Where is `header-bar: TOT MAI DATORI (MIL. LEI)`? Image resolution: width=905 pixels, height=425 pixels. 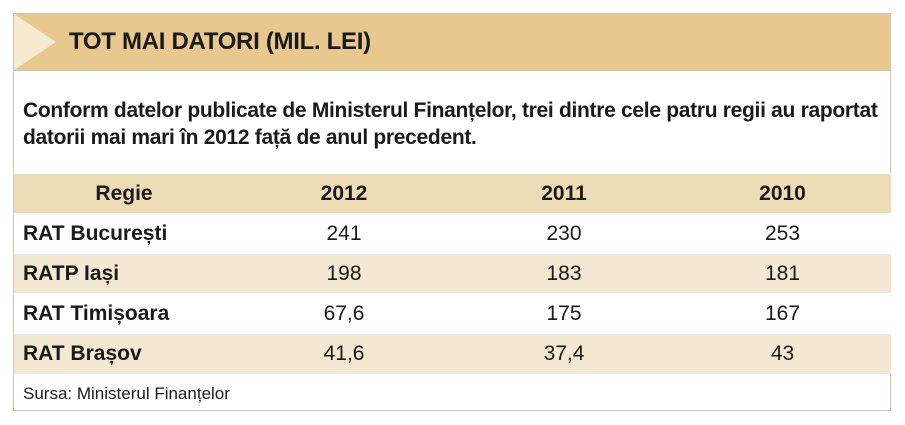
header-bar: TOT MAI DATORI (MIL. LEI) is located at coordinates (452, 42).